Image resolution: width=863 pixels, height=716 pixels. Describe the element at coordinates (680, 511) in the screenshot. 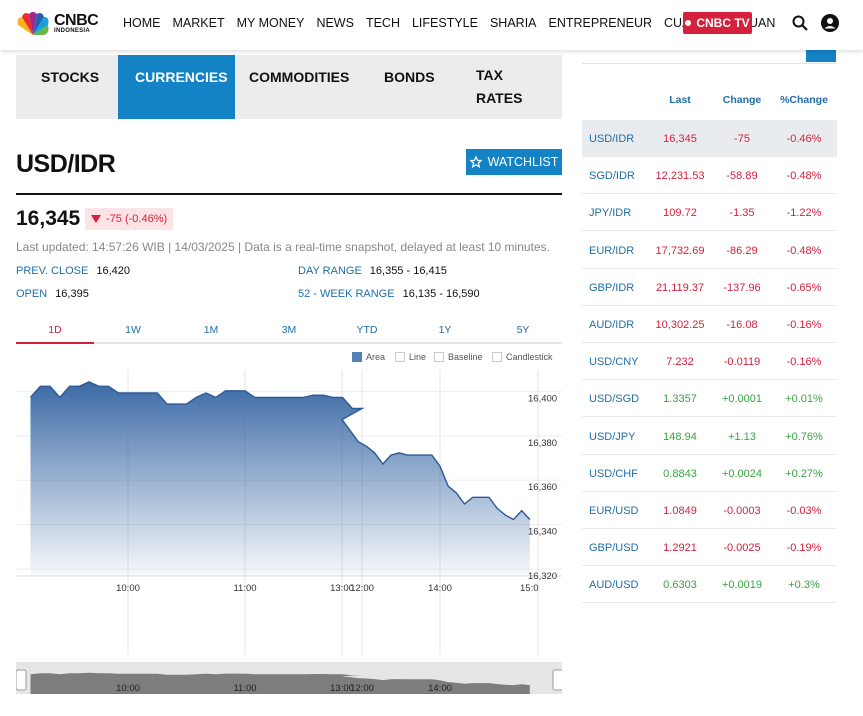

I see `rate-last: 1.0849` at that location.